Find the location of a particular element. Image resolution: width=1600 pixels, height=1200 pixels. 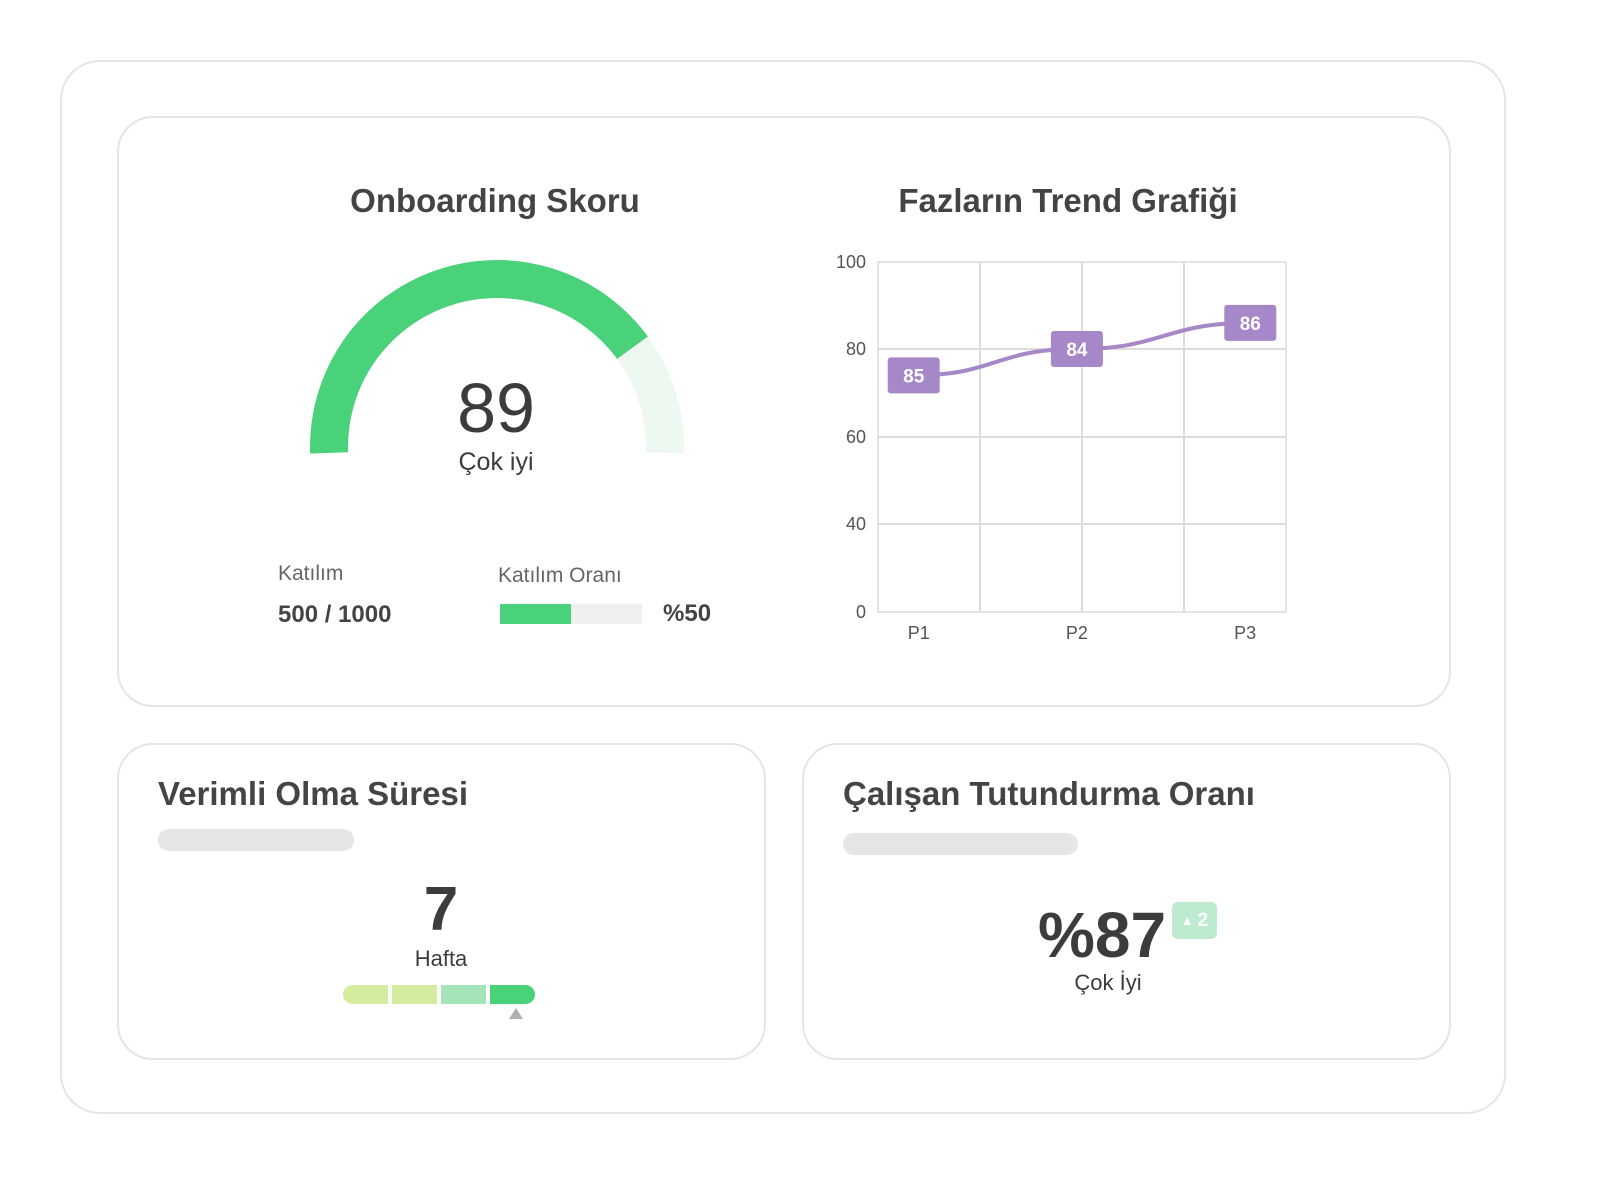

participation-label: Katılım is located at coordinates (311, 573).